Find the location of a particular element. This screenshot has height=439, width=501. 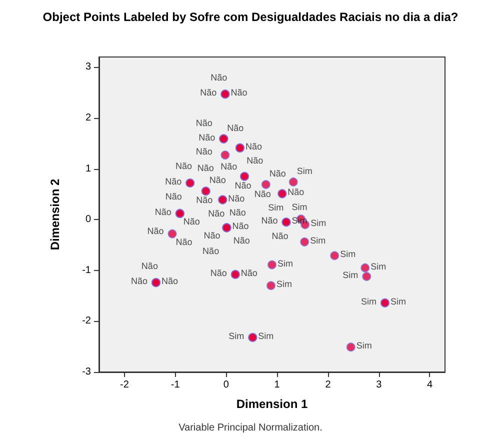

series-label: Não is located at coordinates (191, 221).